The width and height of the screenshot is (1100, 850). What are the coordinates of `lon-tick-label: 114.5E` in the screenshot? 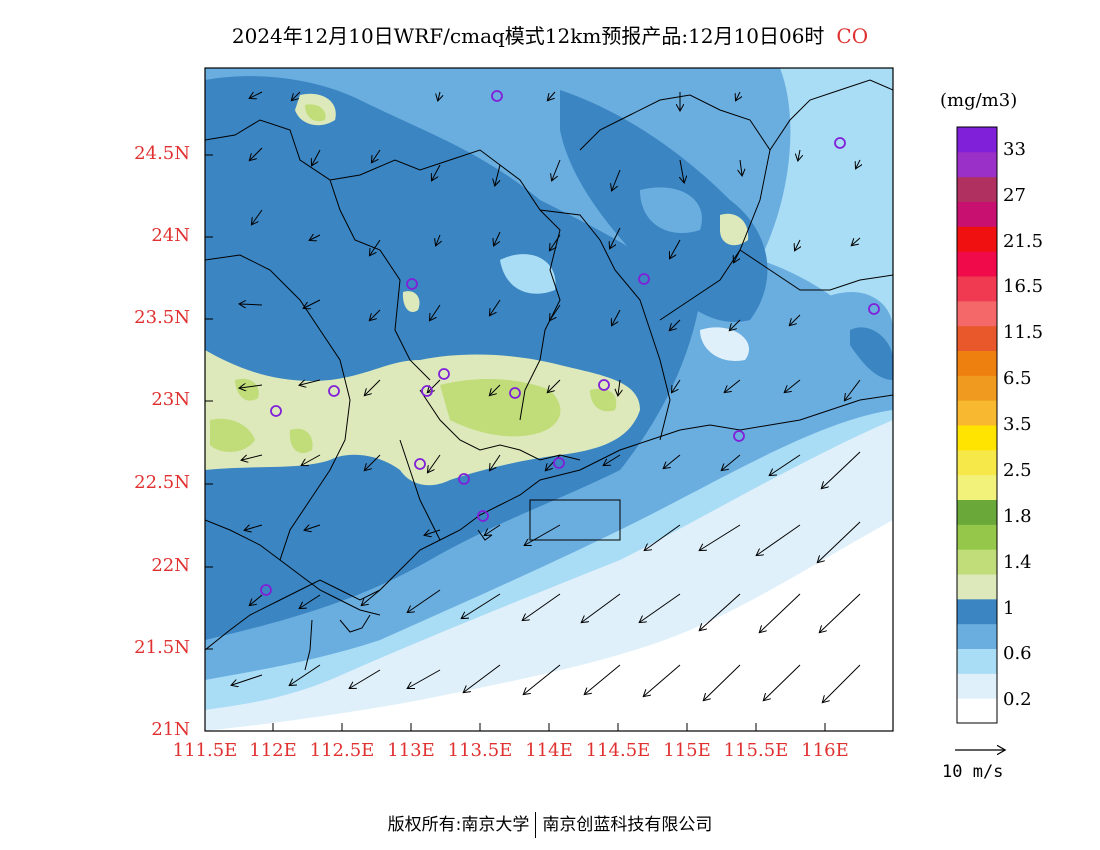 It's located at (618, 750).